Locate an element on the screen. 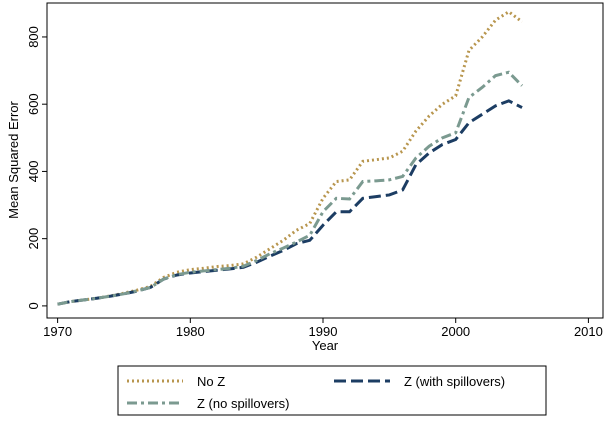  legend-label: Z (with spillovers) is located at coordinates (454, 381).